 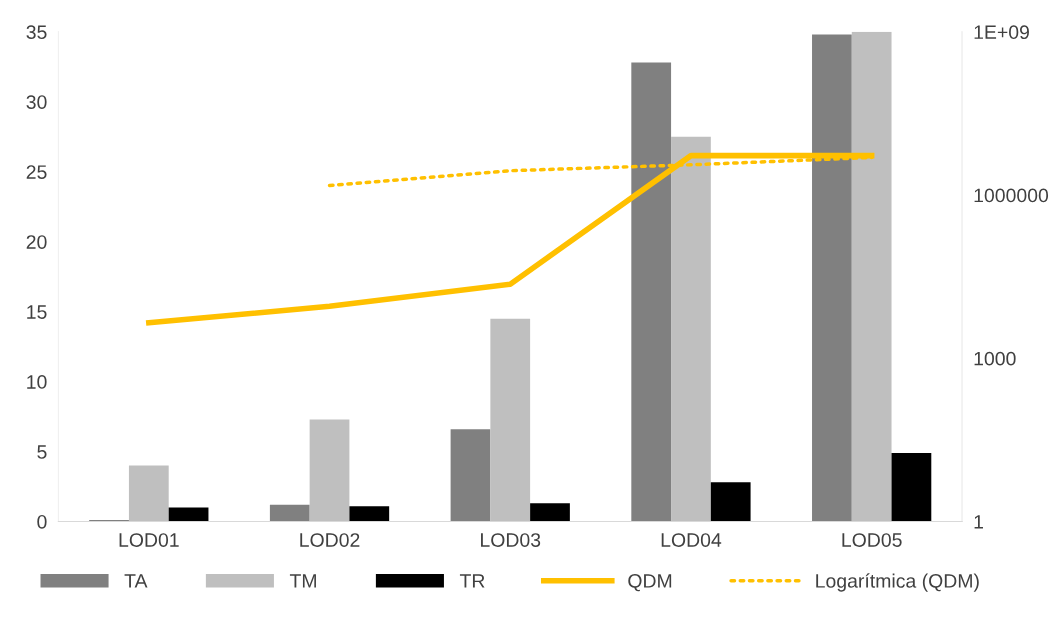 I want to click on y-tick-label: 10, so click(x=37, y=382).